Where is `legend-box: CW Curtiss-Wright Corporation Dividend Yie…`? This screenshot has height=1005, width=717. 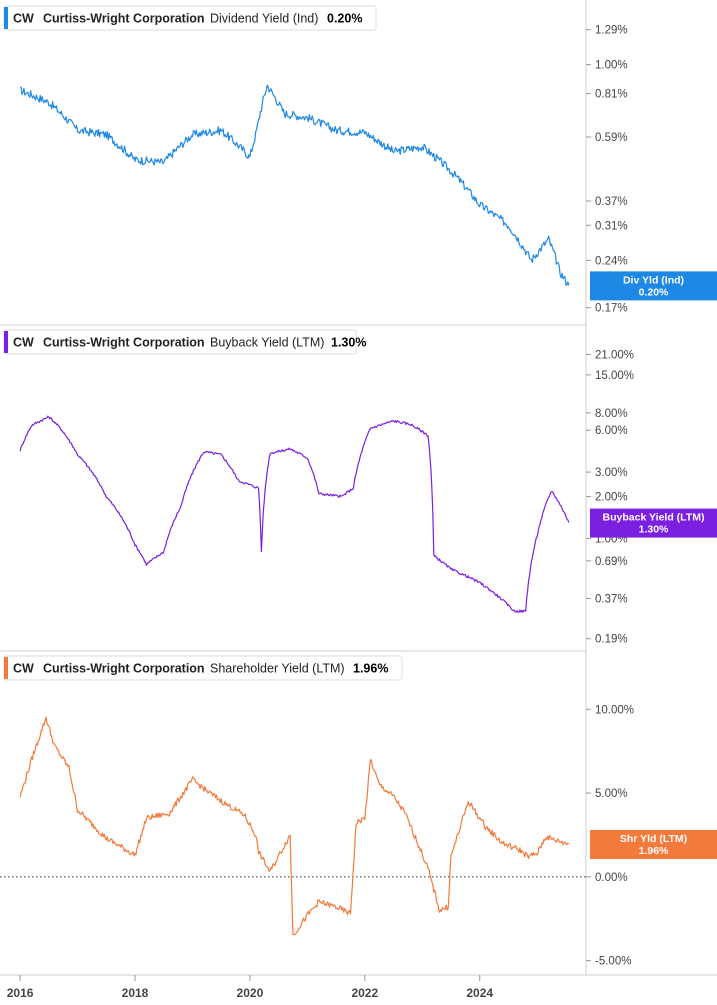
legend-box: CW Curtiss-Wright Corporation Dividend Yie… is located at coordinates (190, 18).